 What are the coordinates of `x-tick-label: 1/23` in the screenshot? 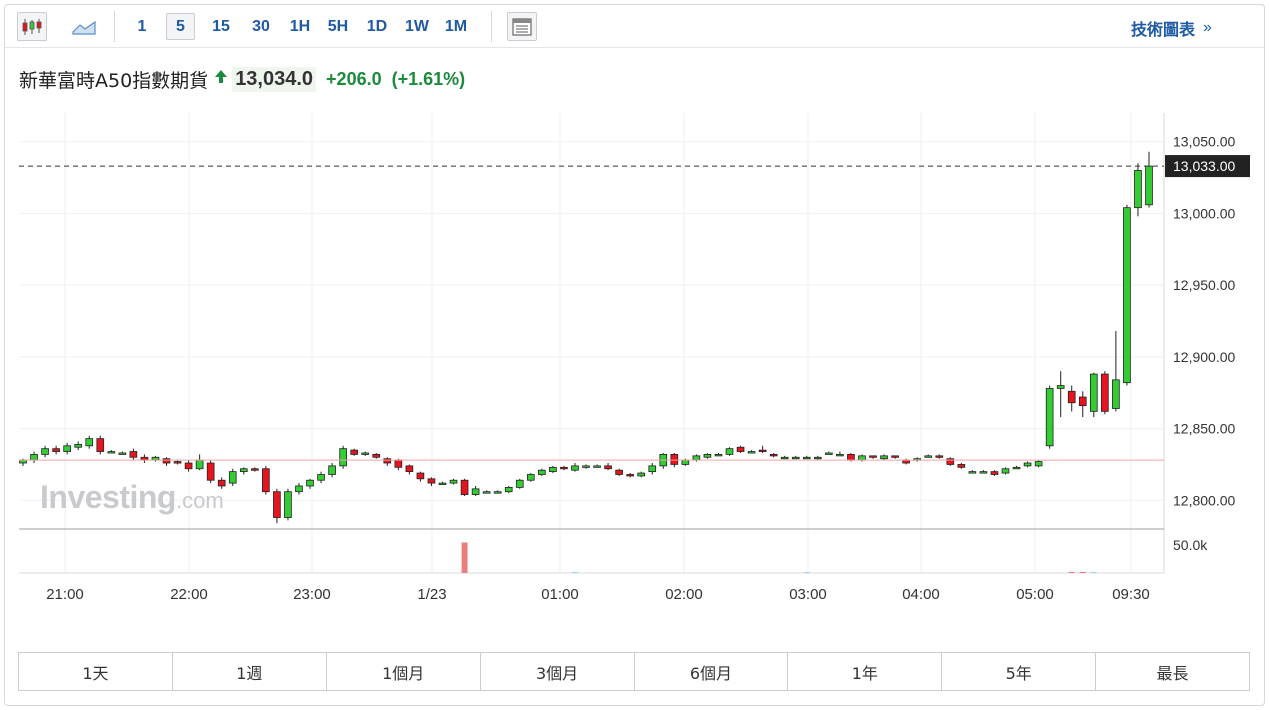 It's located at (431, 594).